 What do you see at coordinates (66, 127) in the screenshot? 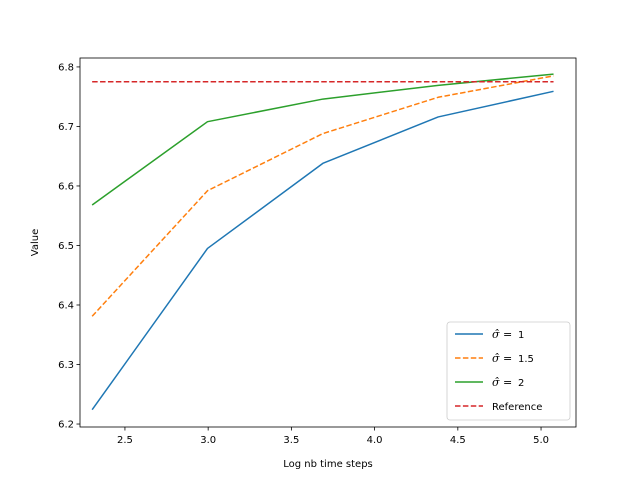
I see `y-tick-label: 6.7` at bounding box center [66, 127].